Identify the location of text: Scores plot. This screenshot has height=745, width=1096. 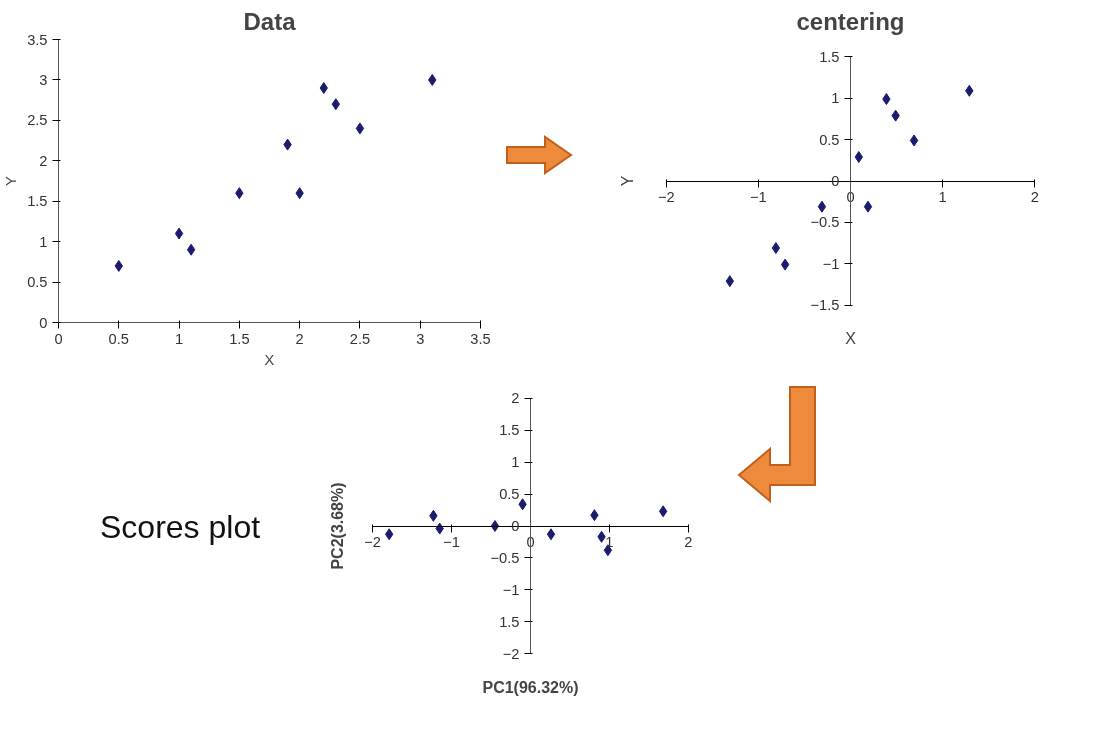
(180, 527).